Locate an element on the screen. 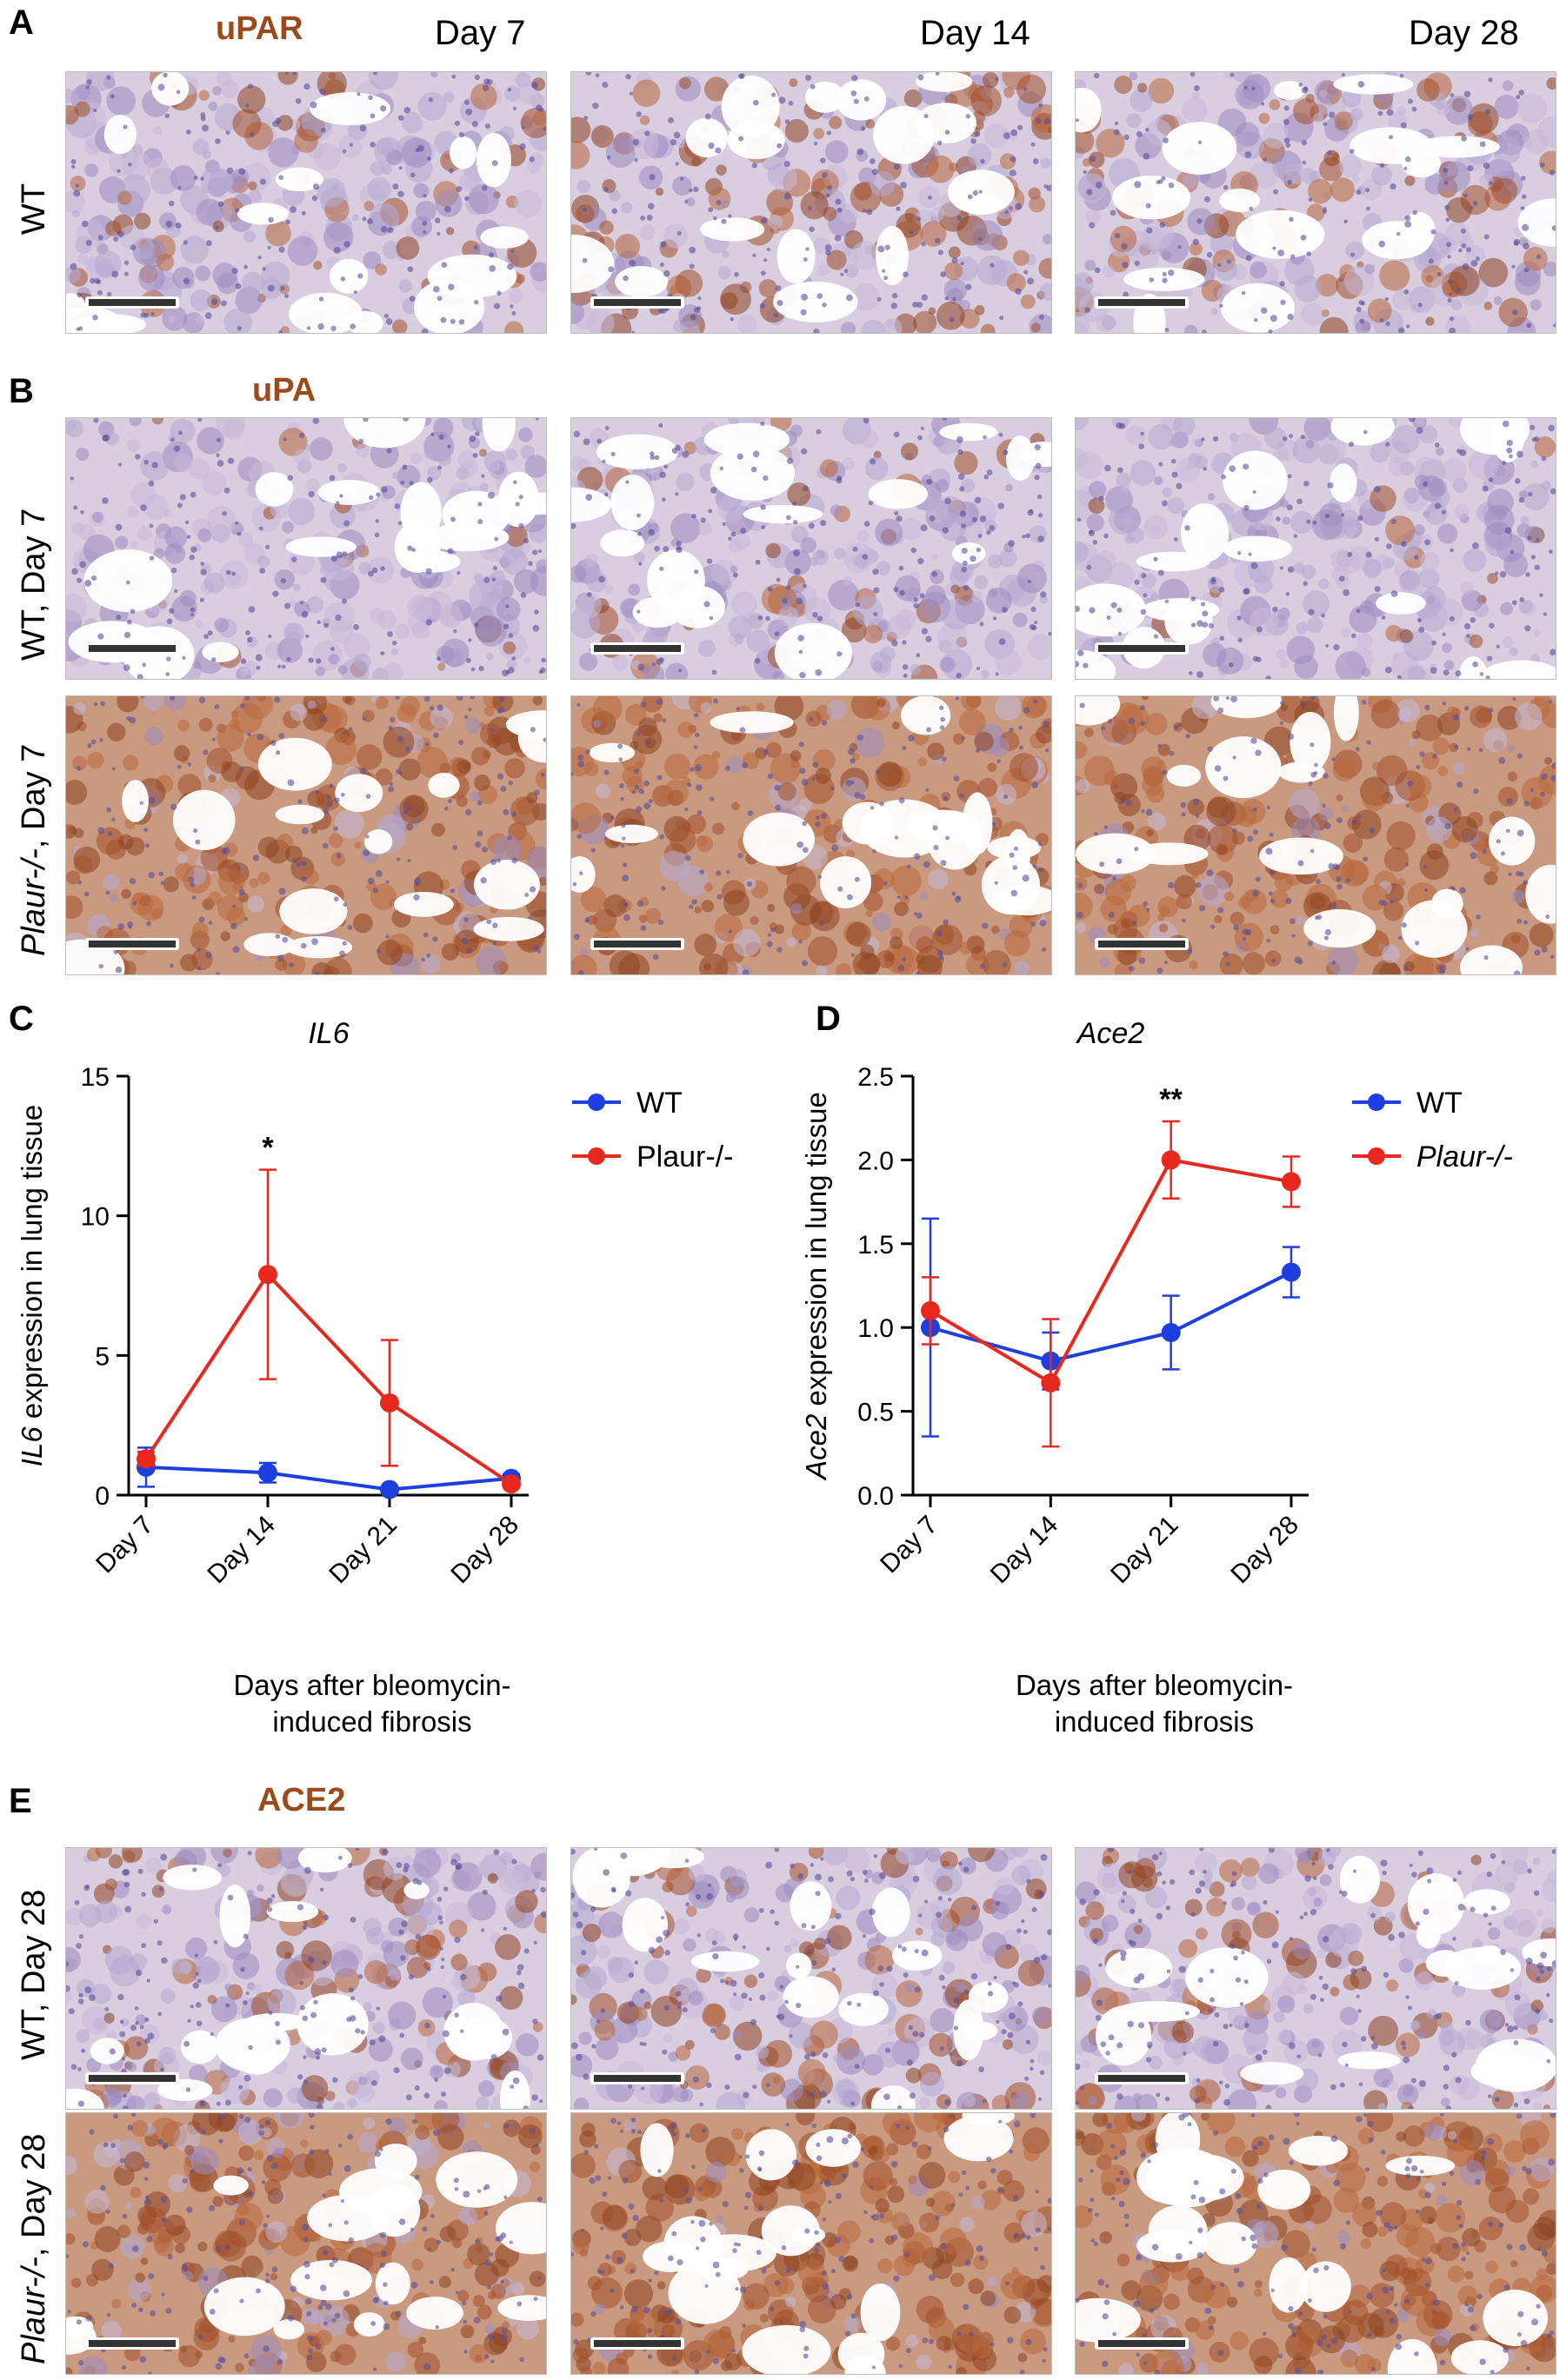  y-tick-label: 5 is located at coordinates (102, 1356).